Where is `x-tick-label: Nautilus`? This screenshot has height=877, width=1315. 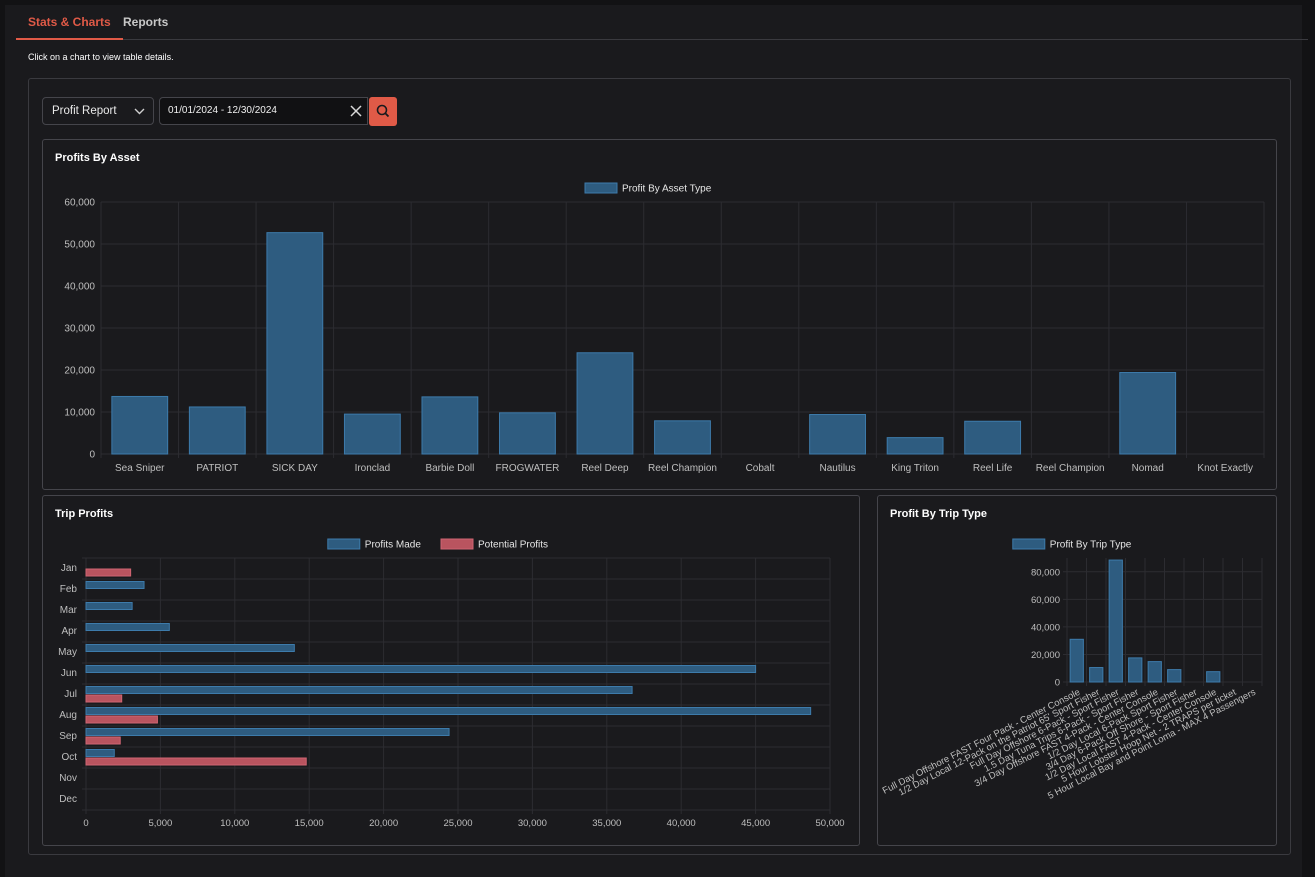 x-tick-label: Nautilus is located at coordinates (837, 468).